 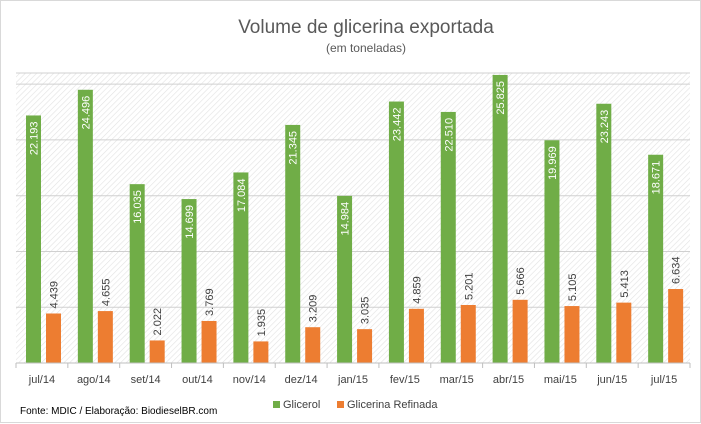 What do you see at coordinates (41, 380) in the screenshot?
I see `x-tick-label: jul/14` at bounding box center [41, 380].